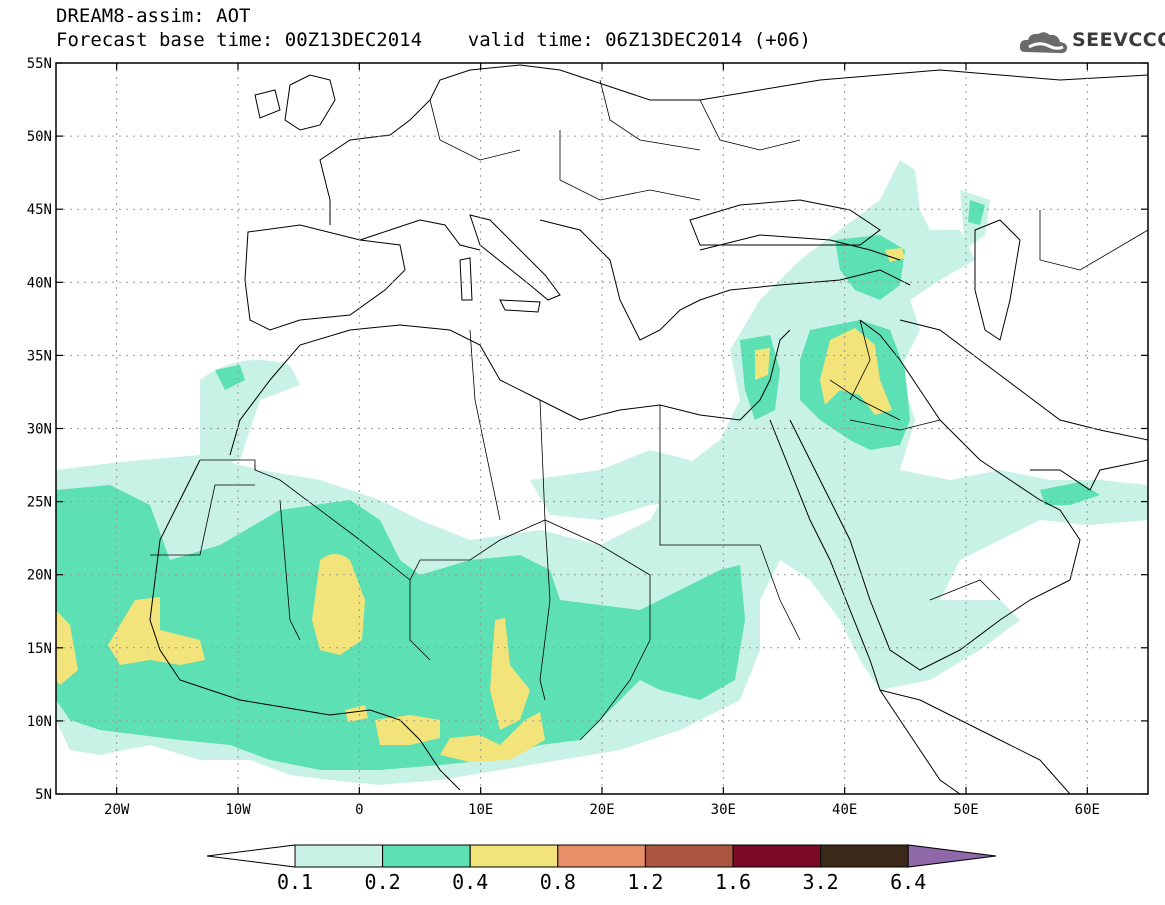 The width and height of the screenshot is (1165, 905). What do you see at coordinates (39, 503) in the screenshot?
I see `lat-tick-label: 25N` at bounding box center [39, 503].